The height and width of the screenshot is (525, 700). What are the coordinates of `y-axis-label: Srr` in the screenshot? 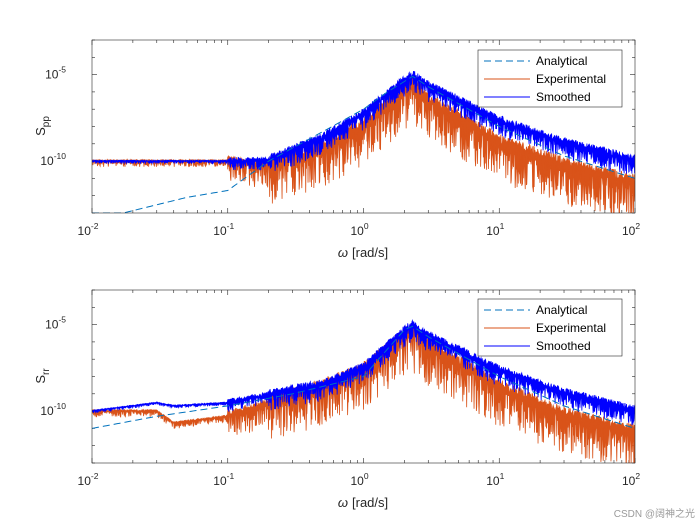 It's located at (42, 376).